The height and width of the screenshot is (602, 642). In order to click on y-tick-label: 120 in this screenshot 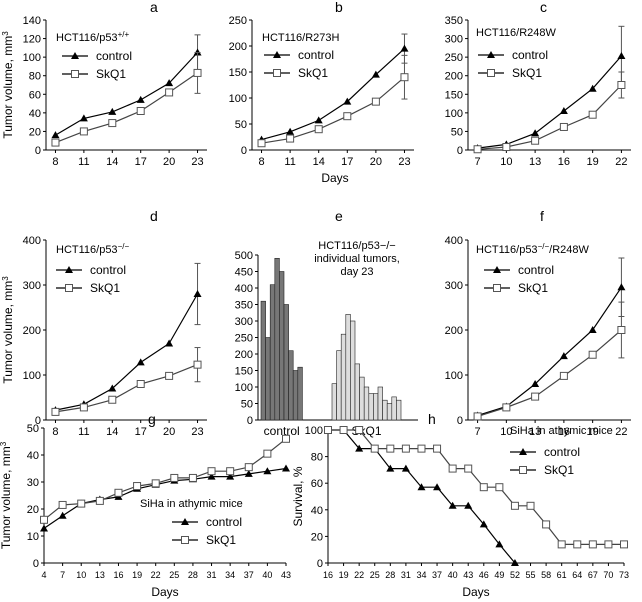, I will do `click(32, 40)`.